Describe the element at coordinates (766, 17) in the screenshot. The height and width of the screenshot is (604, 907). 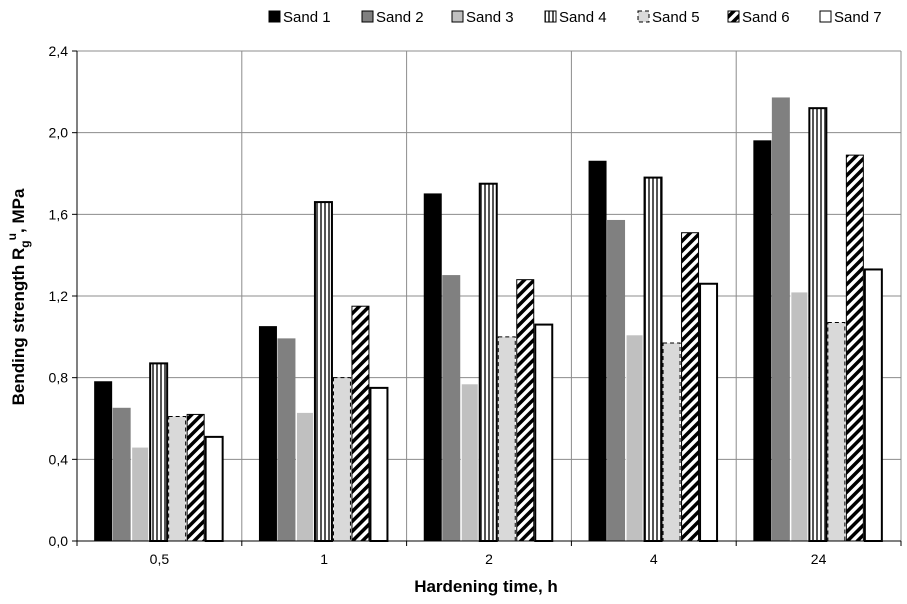
I see `legend-label: Sand 6` at that location.